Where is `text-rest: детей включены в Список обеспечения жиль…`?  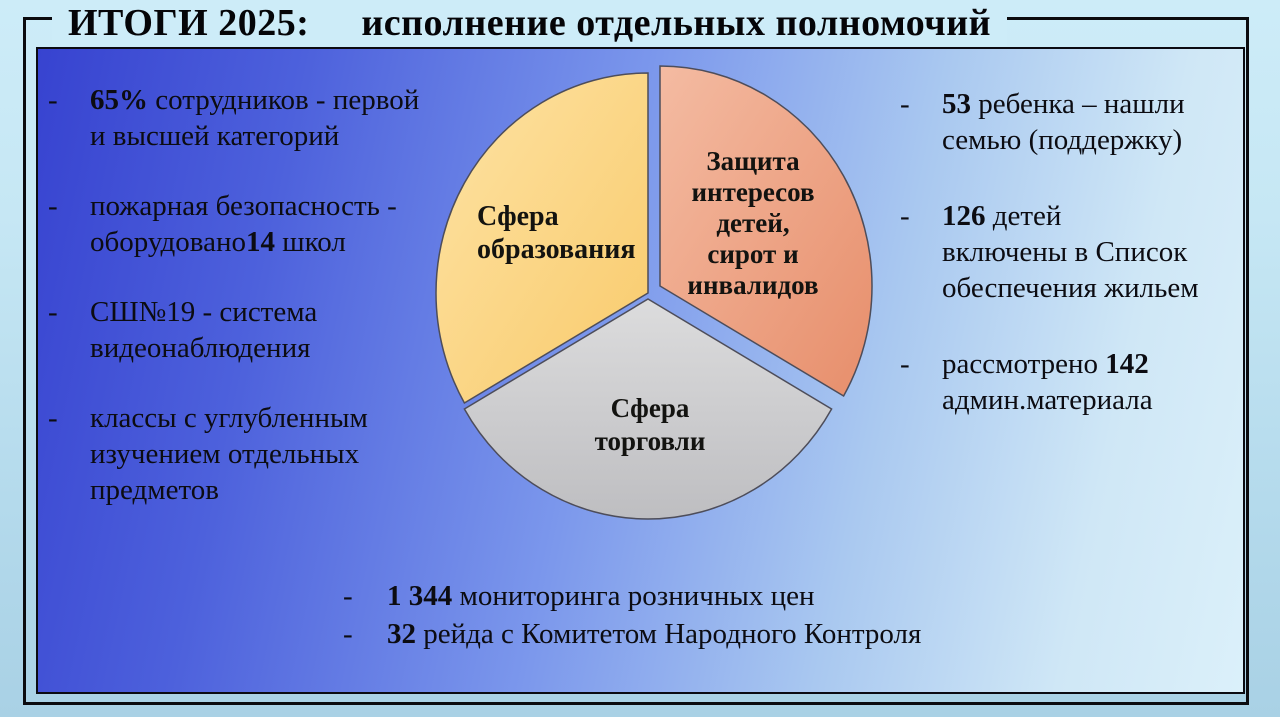
text-rest: детей включены в Список обеспечения жиль… is located at coordinates (1070, 252).